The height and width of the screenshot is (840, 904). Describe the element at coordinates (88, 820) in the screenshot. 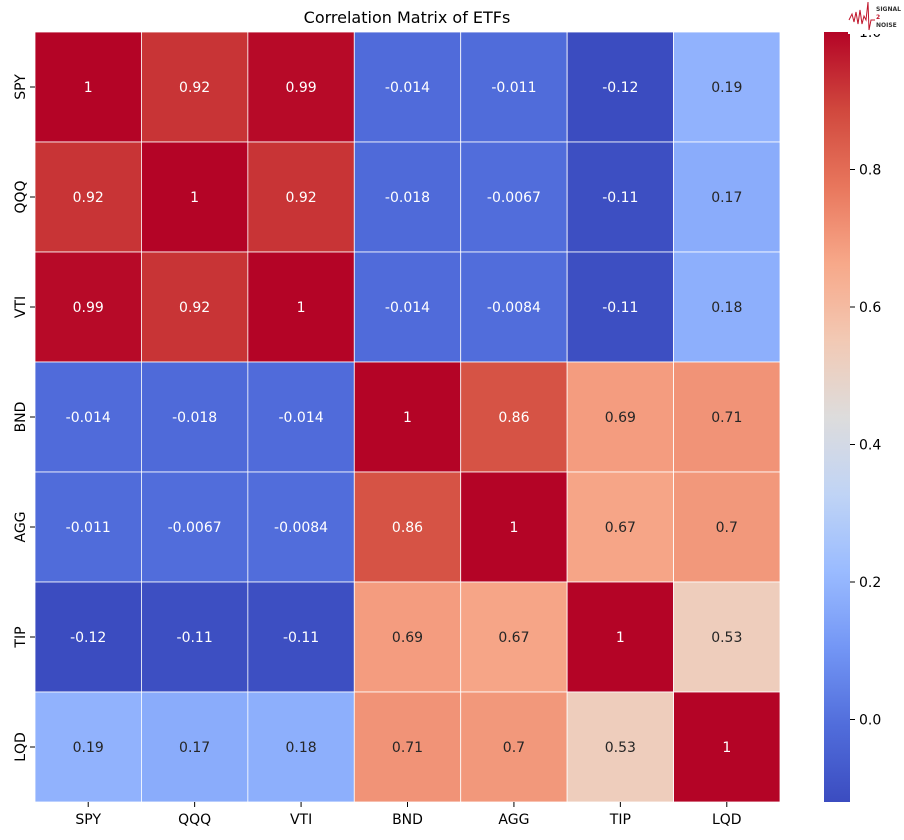

I see `x-tick-label: SPY` at that location.